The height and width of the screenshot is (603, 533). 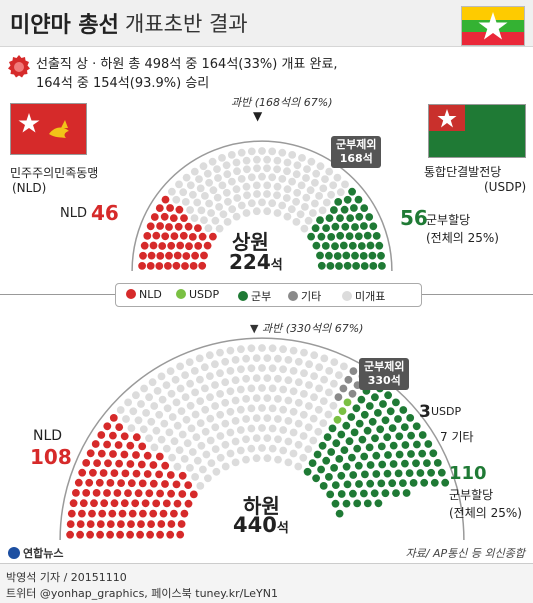 I want to click on upper-majority-arrow: ▼, so click(x=258, y=116).